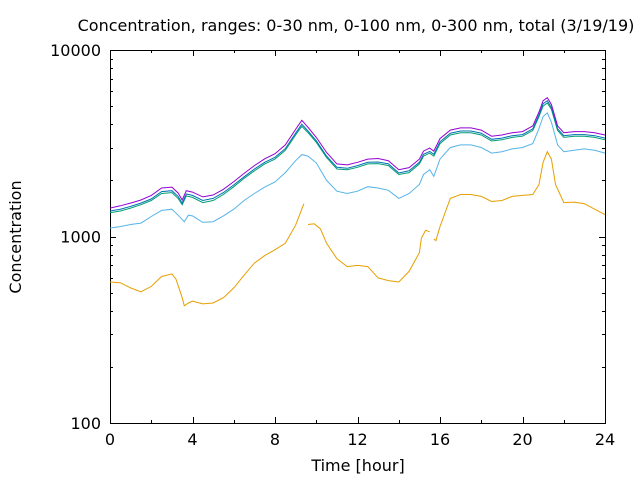 The height and width of the screenshot is (480, 640). What do you see at coordinates (522, 439) in the screenshot?
I see `x-tick-label: 20` at bounding box center [522, 439].